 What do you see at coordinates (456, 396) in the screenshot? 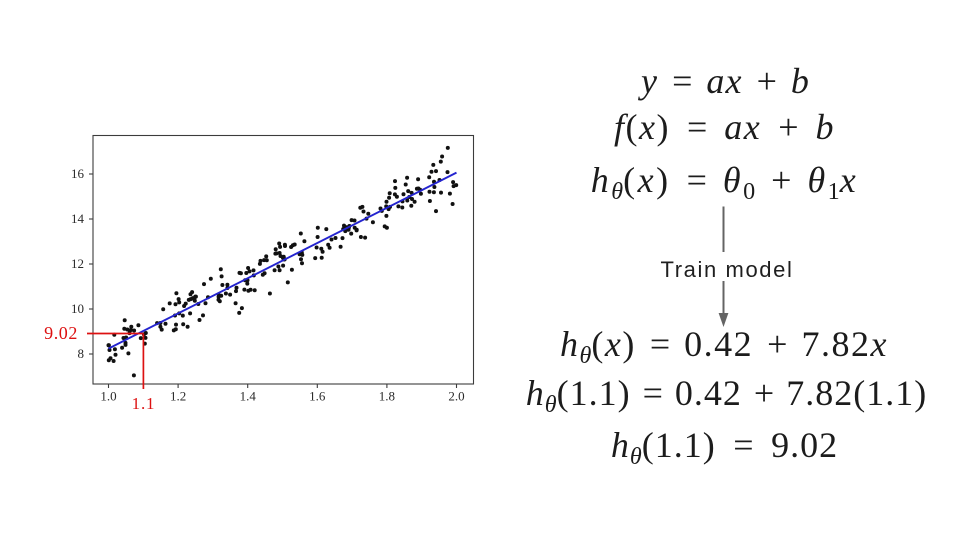
I see `svg-text: 2.0` at bounding box center [456, 396].